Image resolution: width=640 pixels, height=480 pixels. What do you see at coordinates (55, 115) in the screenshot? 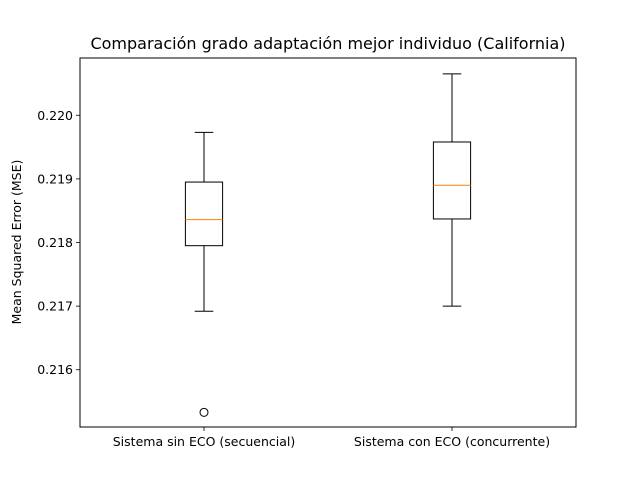
I see `y-tick-label: 0.220` at bounding box center [55, 115].